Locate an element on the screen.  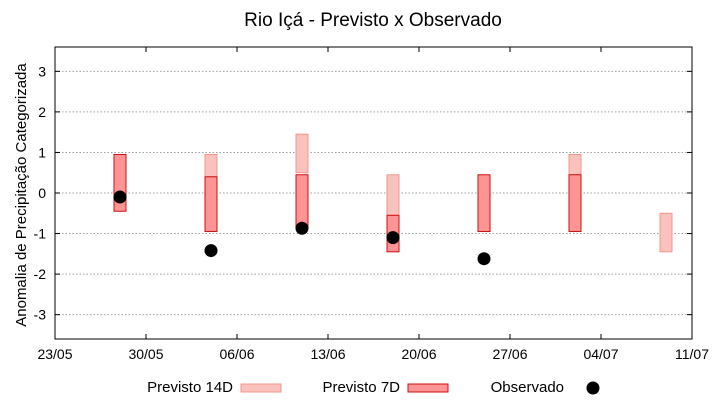
y-axis-label: Anomalia de Precipitação Categorizada is located at coordinates (21, 195).